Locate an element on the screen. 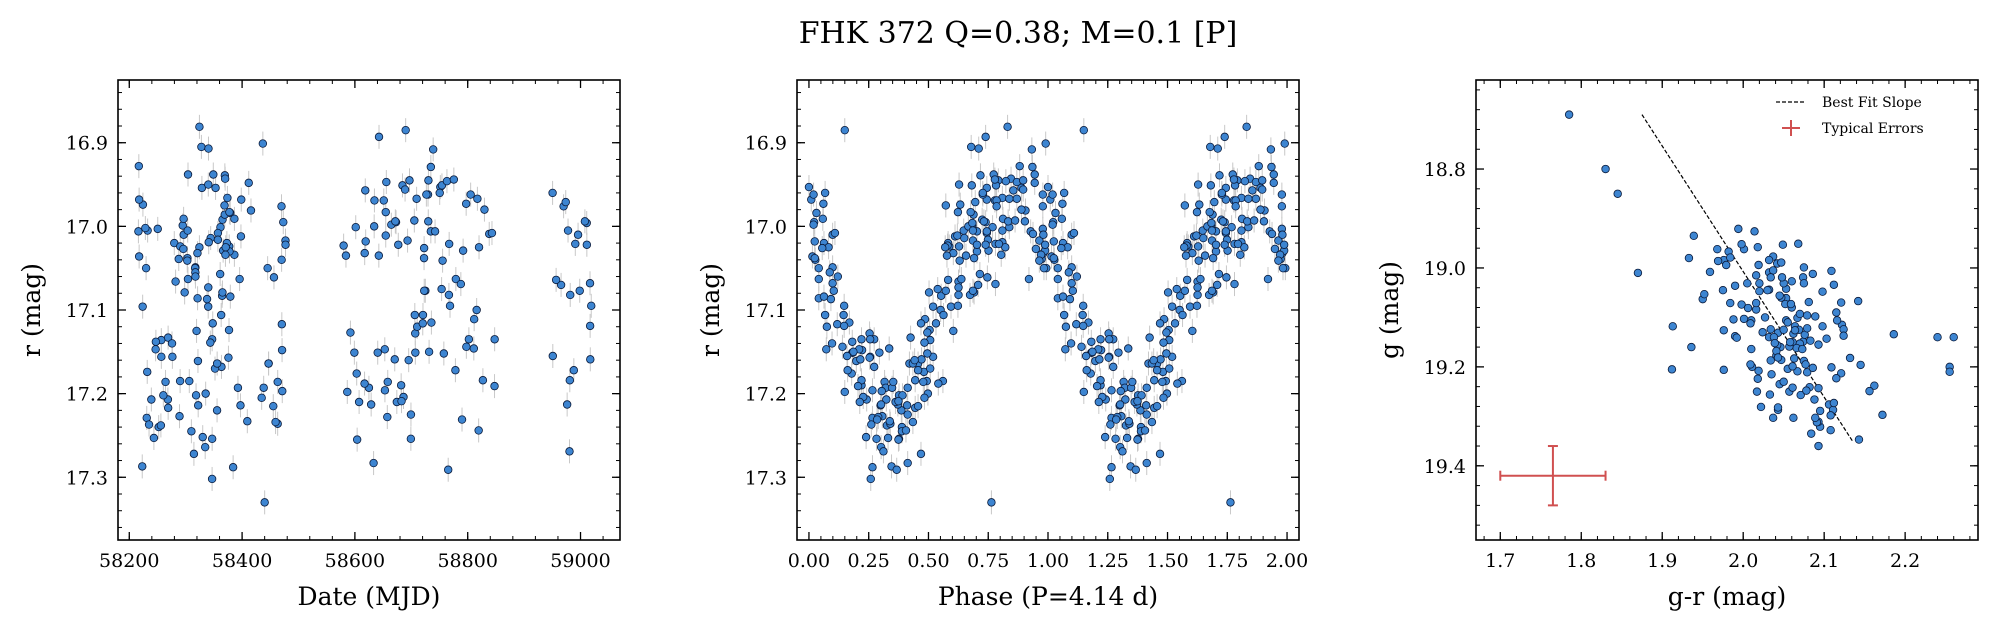  best-fit-line is located at coordinates (1747, 278).